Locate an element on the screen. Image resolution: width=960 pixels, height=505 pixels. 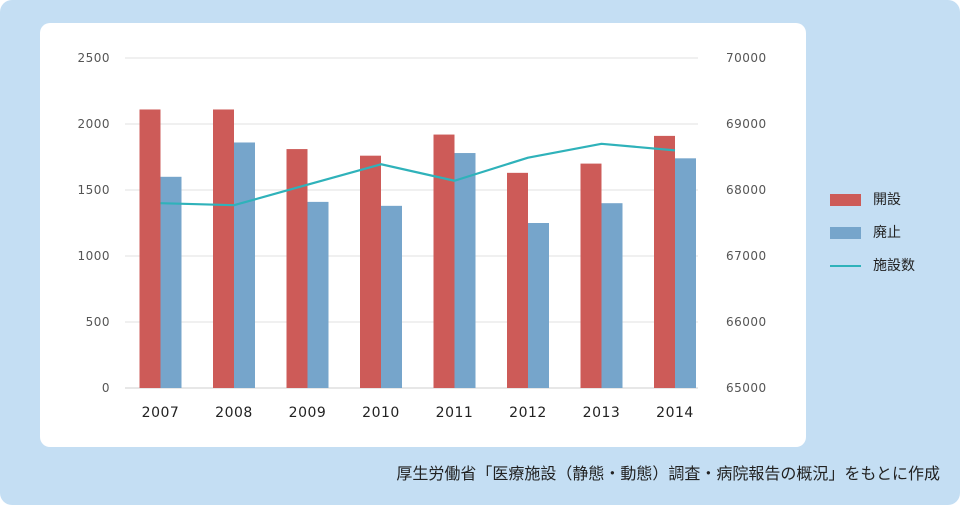
y-left-tick-label: 1000 is located at coordinates (93, 256).